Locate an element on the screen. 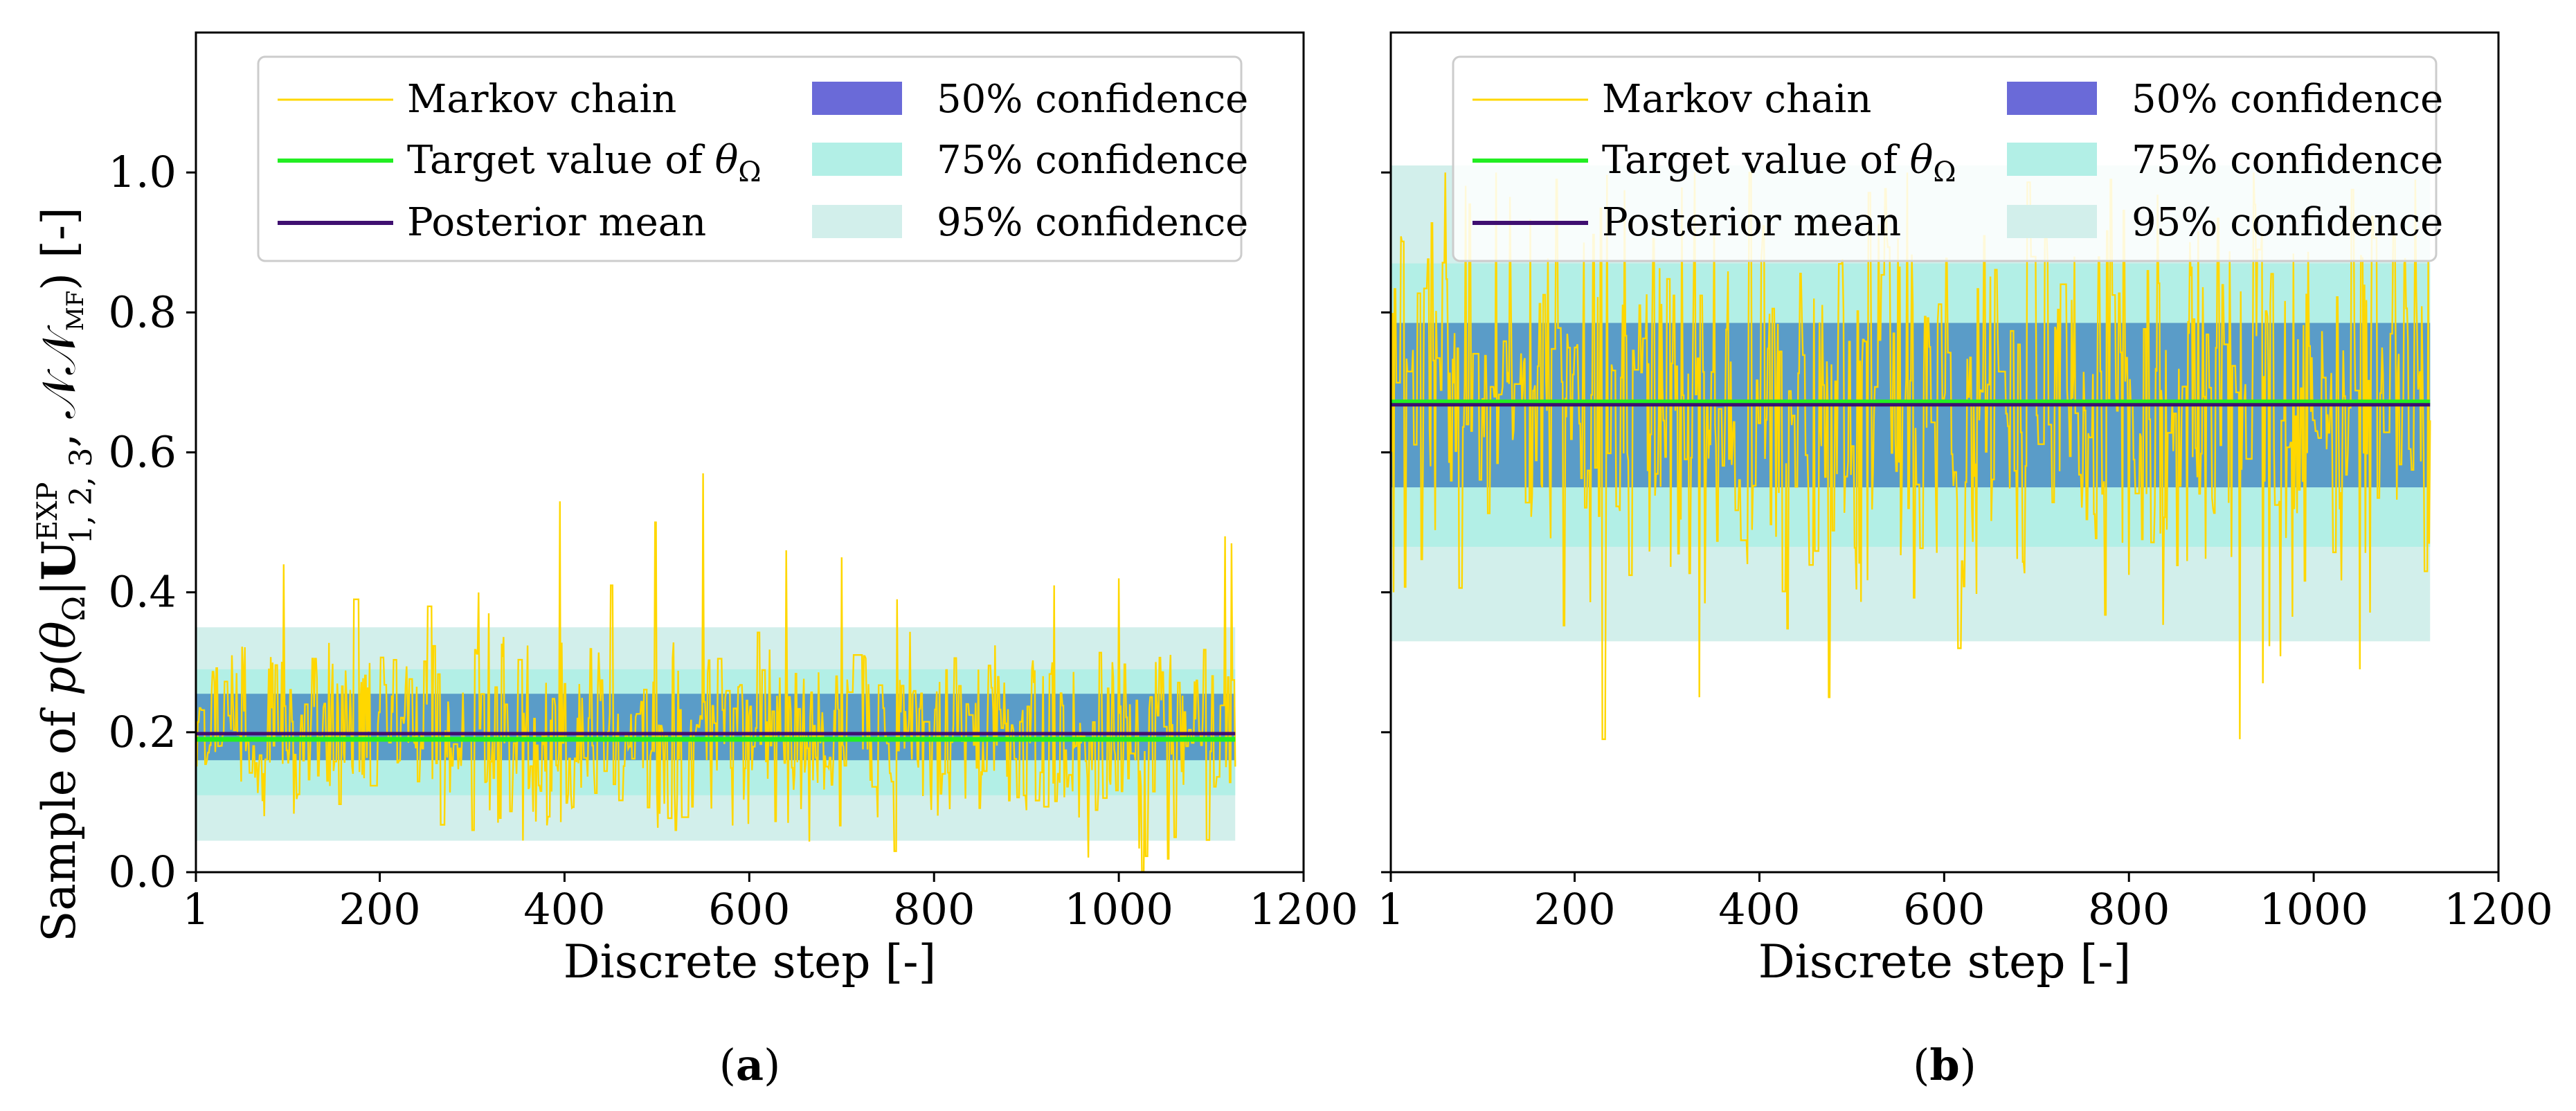 This screenshot has width=2576, height=1111. y-tick-label: 0.6 is located at coordinates (142, 452).